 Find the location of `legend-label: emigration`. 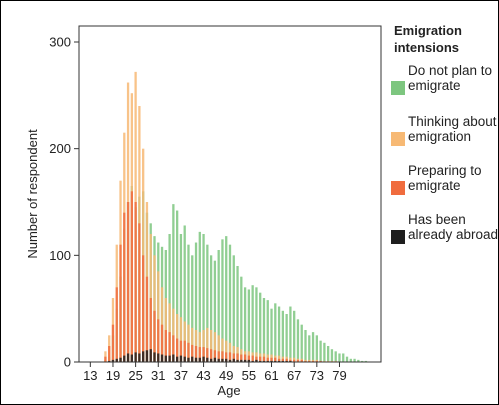

legend-label: emigration is located at coordinates (439, 136).